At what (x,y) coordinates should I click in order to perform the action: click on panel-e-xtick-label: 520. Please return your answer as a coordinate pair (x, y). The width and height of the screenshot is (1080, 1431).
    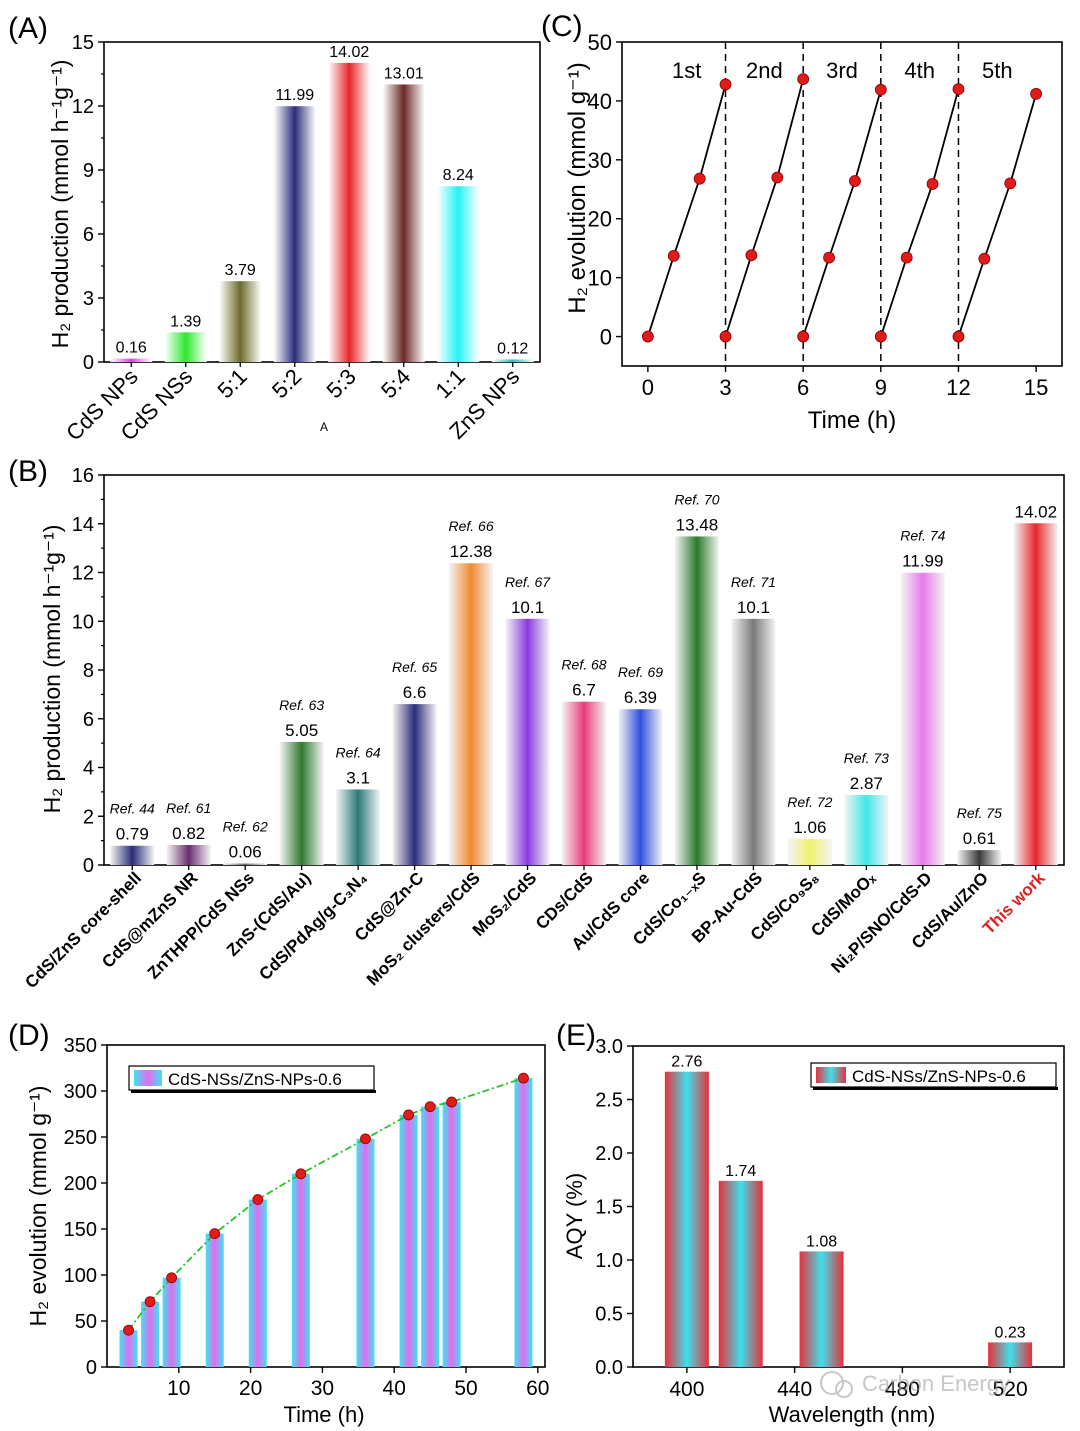
    Looking at the image, I should click on (1010, 1389).